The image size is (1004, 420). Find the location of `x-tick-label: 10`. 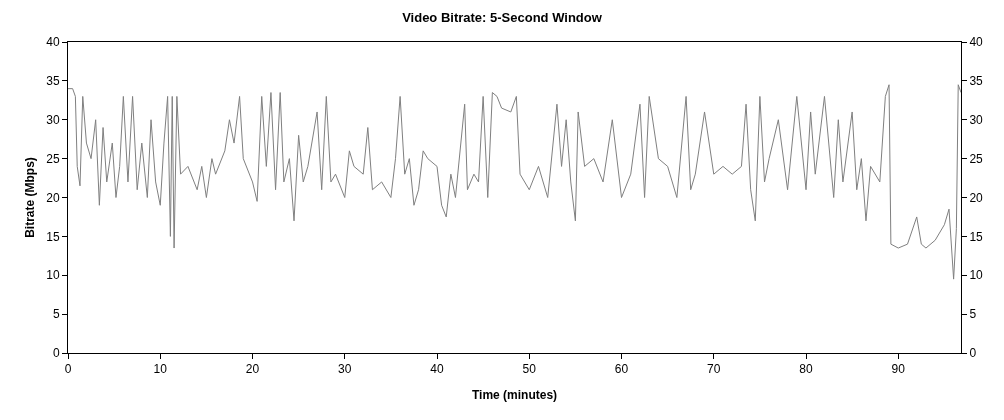

x-tick-label: 10 is located at coordinates (160, 369).